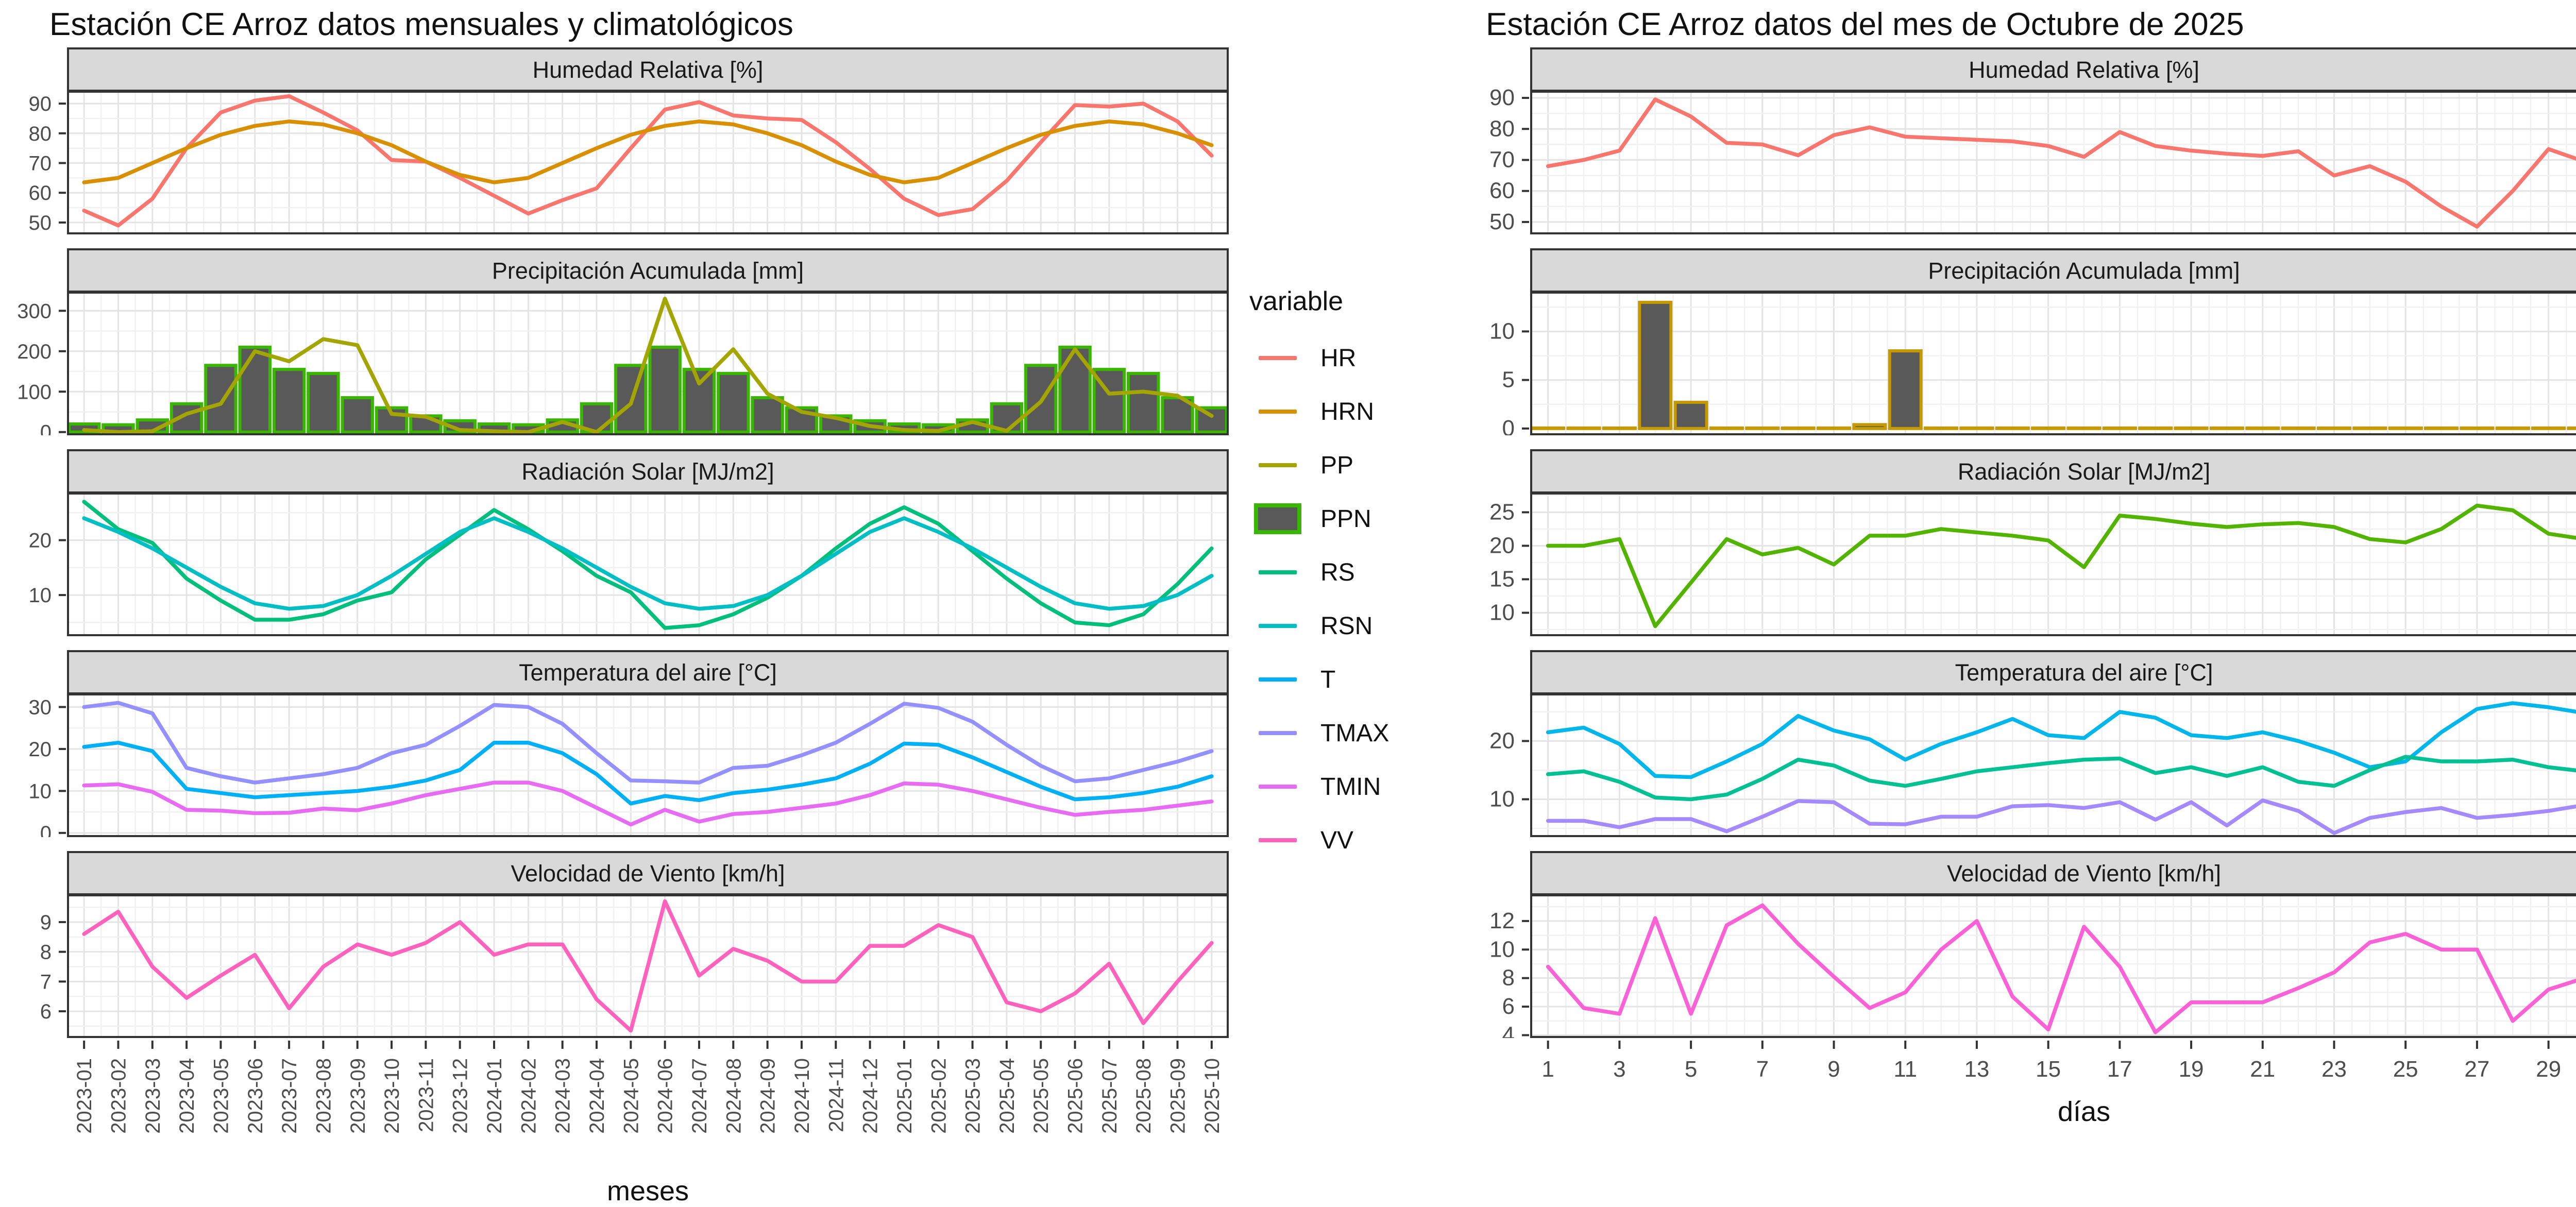  What do you see at coordinates (255, 1096) in the screenshot?
I see `x-tick-label: 2023-06` at bounding box center [255, 1096].